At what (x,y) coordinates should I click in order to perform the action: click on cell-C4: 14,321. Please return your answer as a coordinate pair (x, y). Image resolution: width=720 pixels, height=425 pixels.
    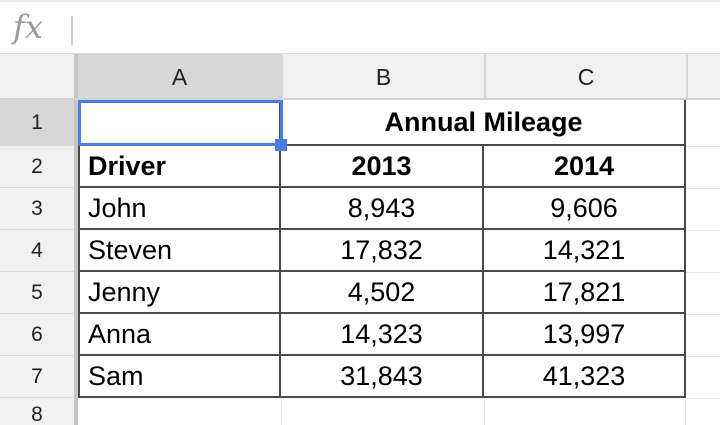
    Looking at the image, I should click on (585, 251).